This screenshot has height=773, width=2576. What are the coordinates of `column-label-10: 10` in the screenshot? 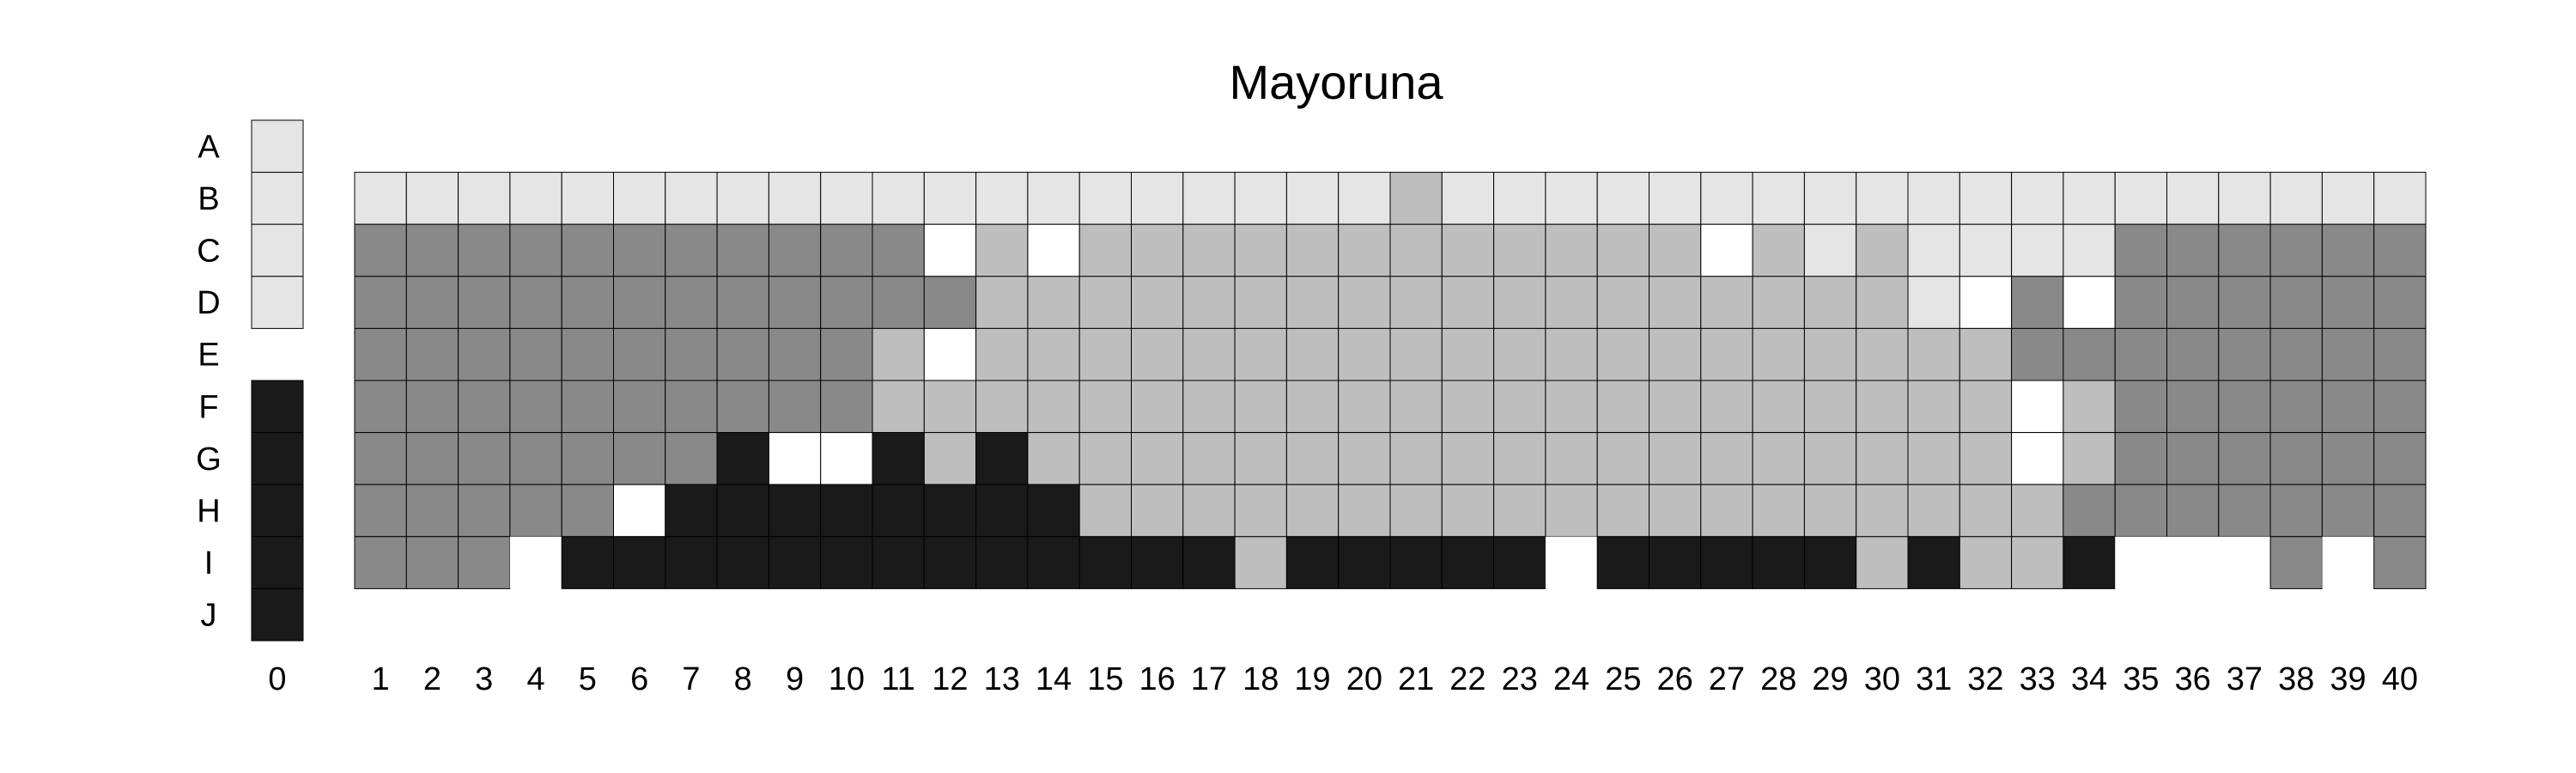 It's located at (847, 679).